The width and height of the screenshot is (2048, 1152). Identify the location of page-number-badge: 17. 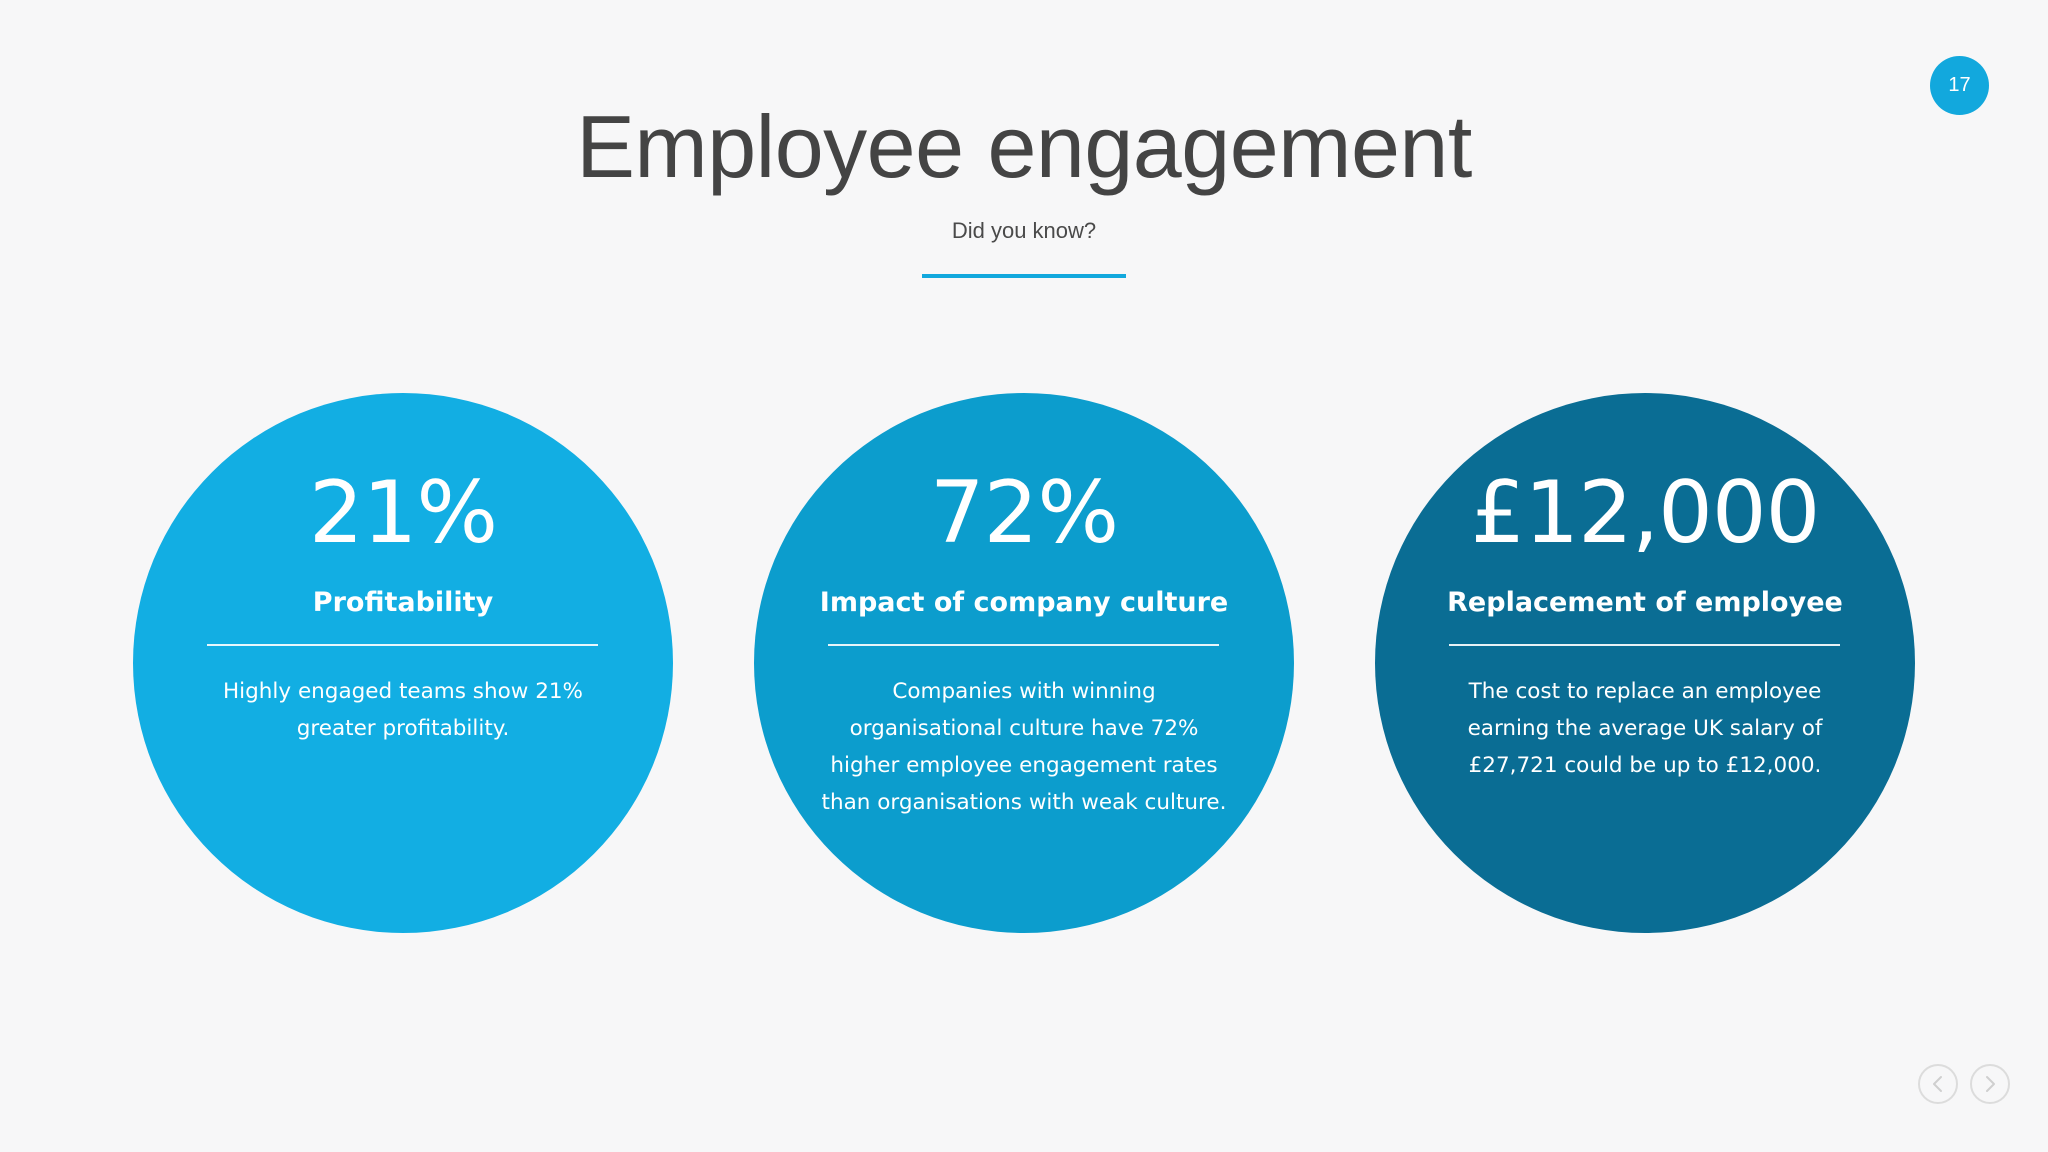
(1959, 85).